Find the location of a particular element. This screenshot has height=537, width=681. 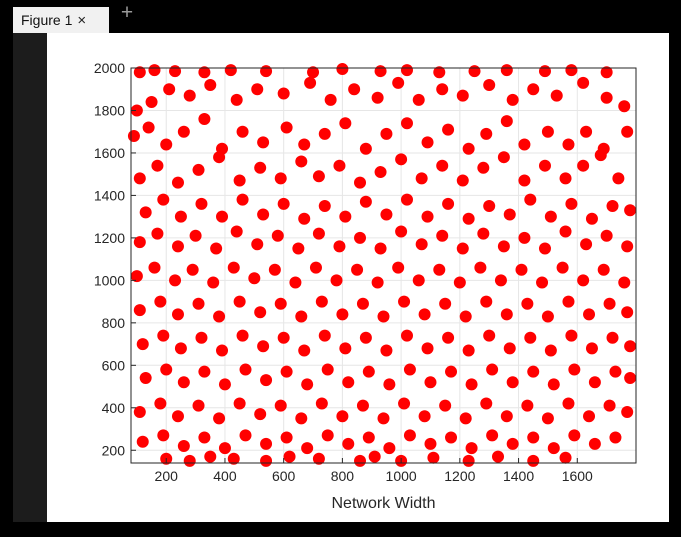

y-tick-label: 400 is located at coordinates (114, 408).